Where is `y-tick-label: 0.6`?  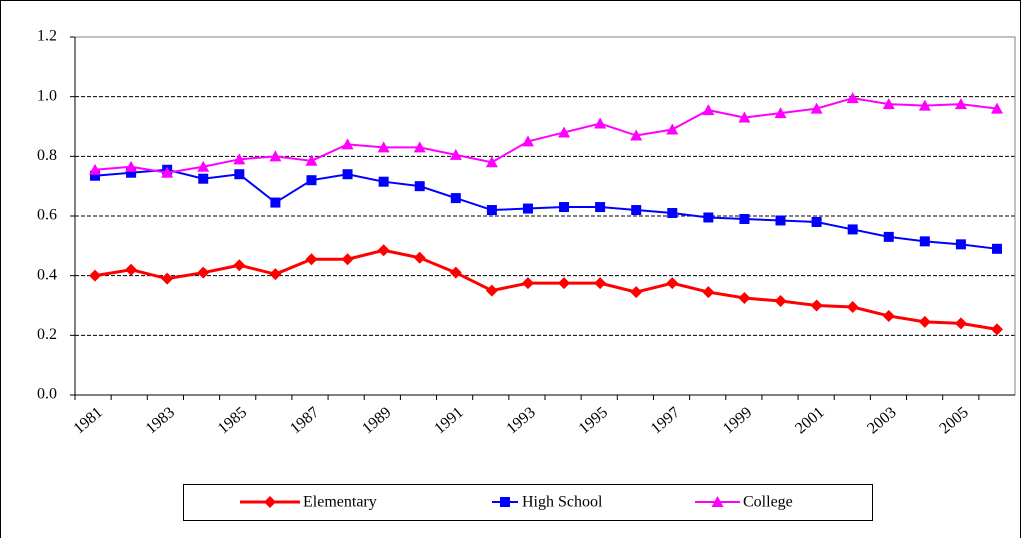
y-tick-label: 0.6 is located at coordinates (47, 215).